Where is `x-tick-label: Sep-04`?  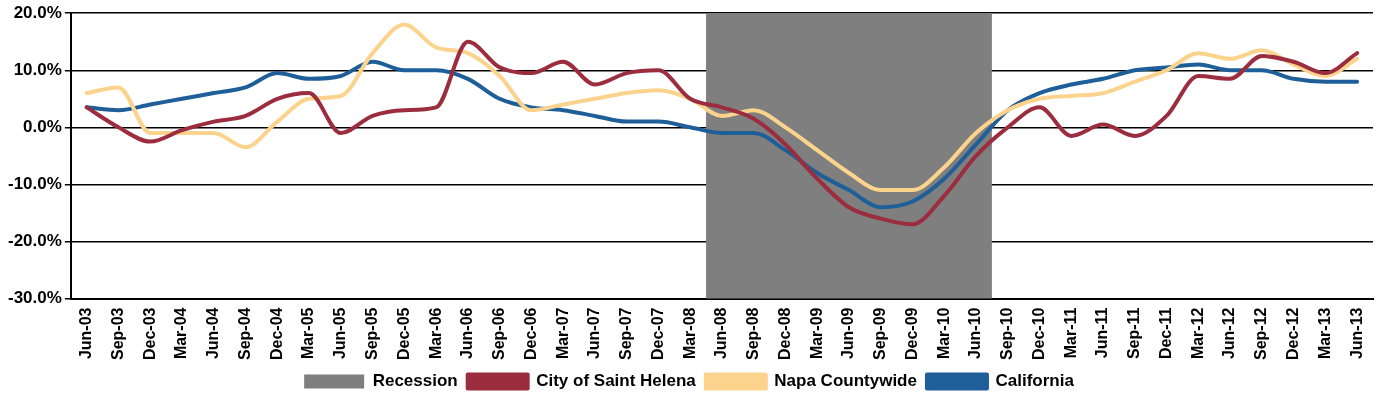 x-tick-label: Sep-04 is located at coordinates (244, 333).